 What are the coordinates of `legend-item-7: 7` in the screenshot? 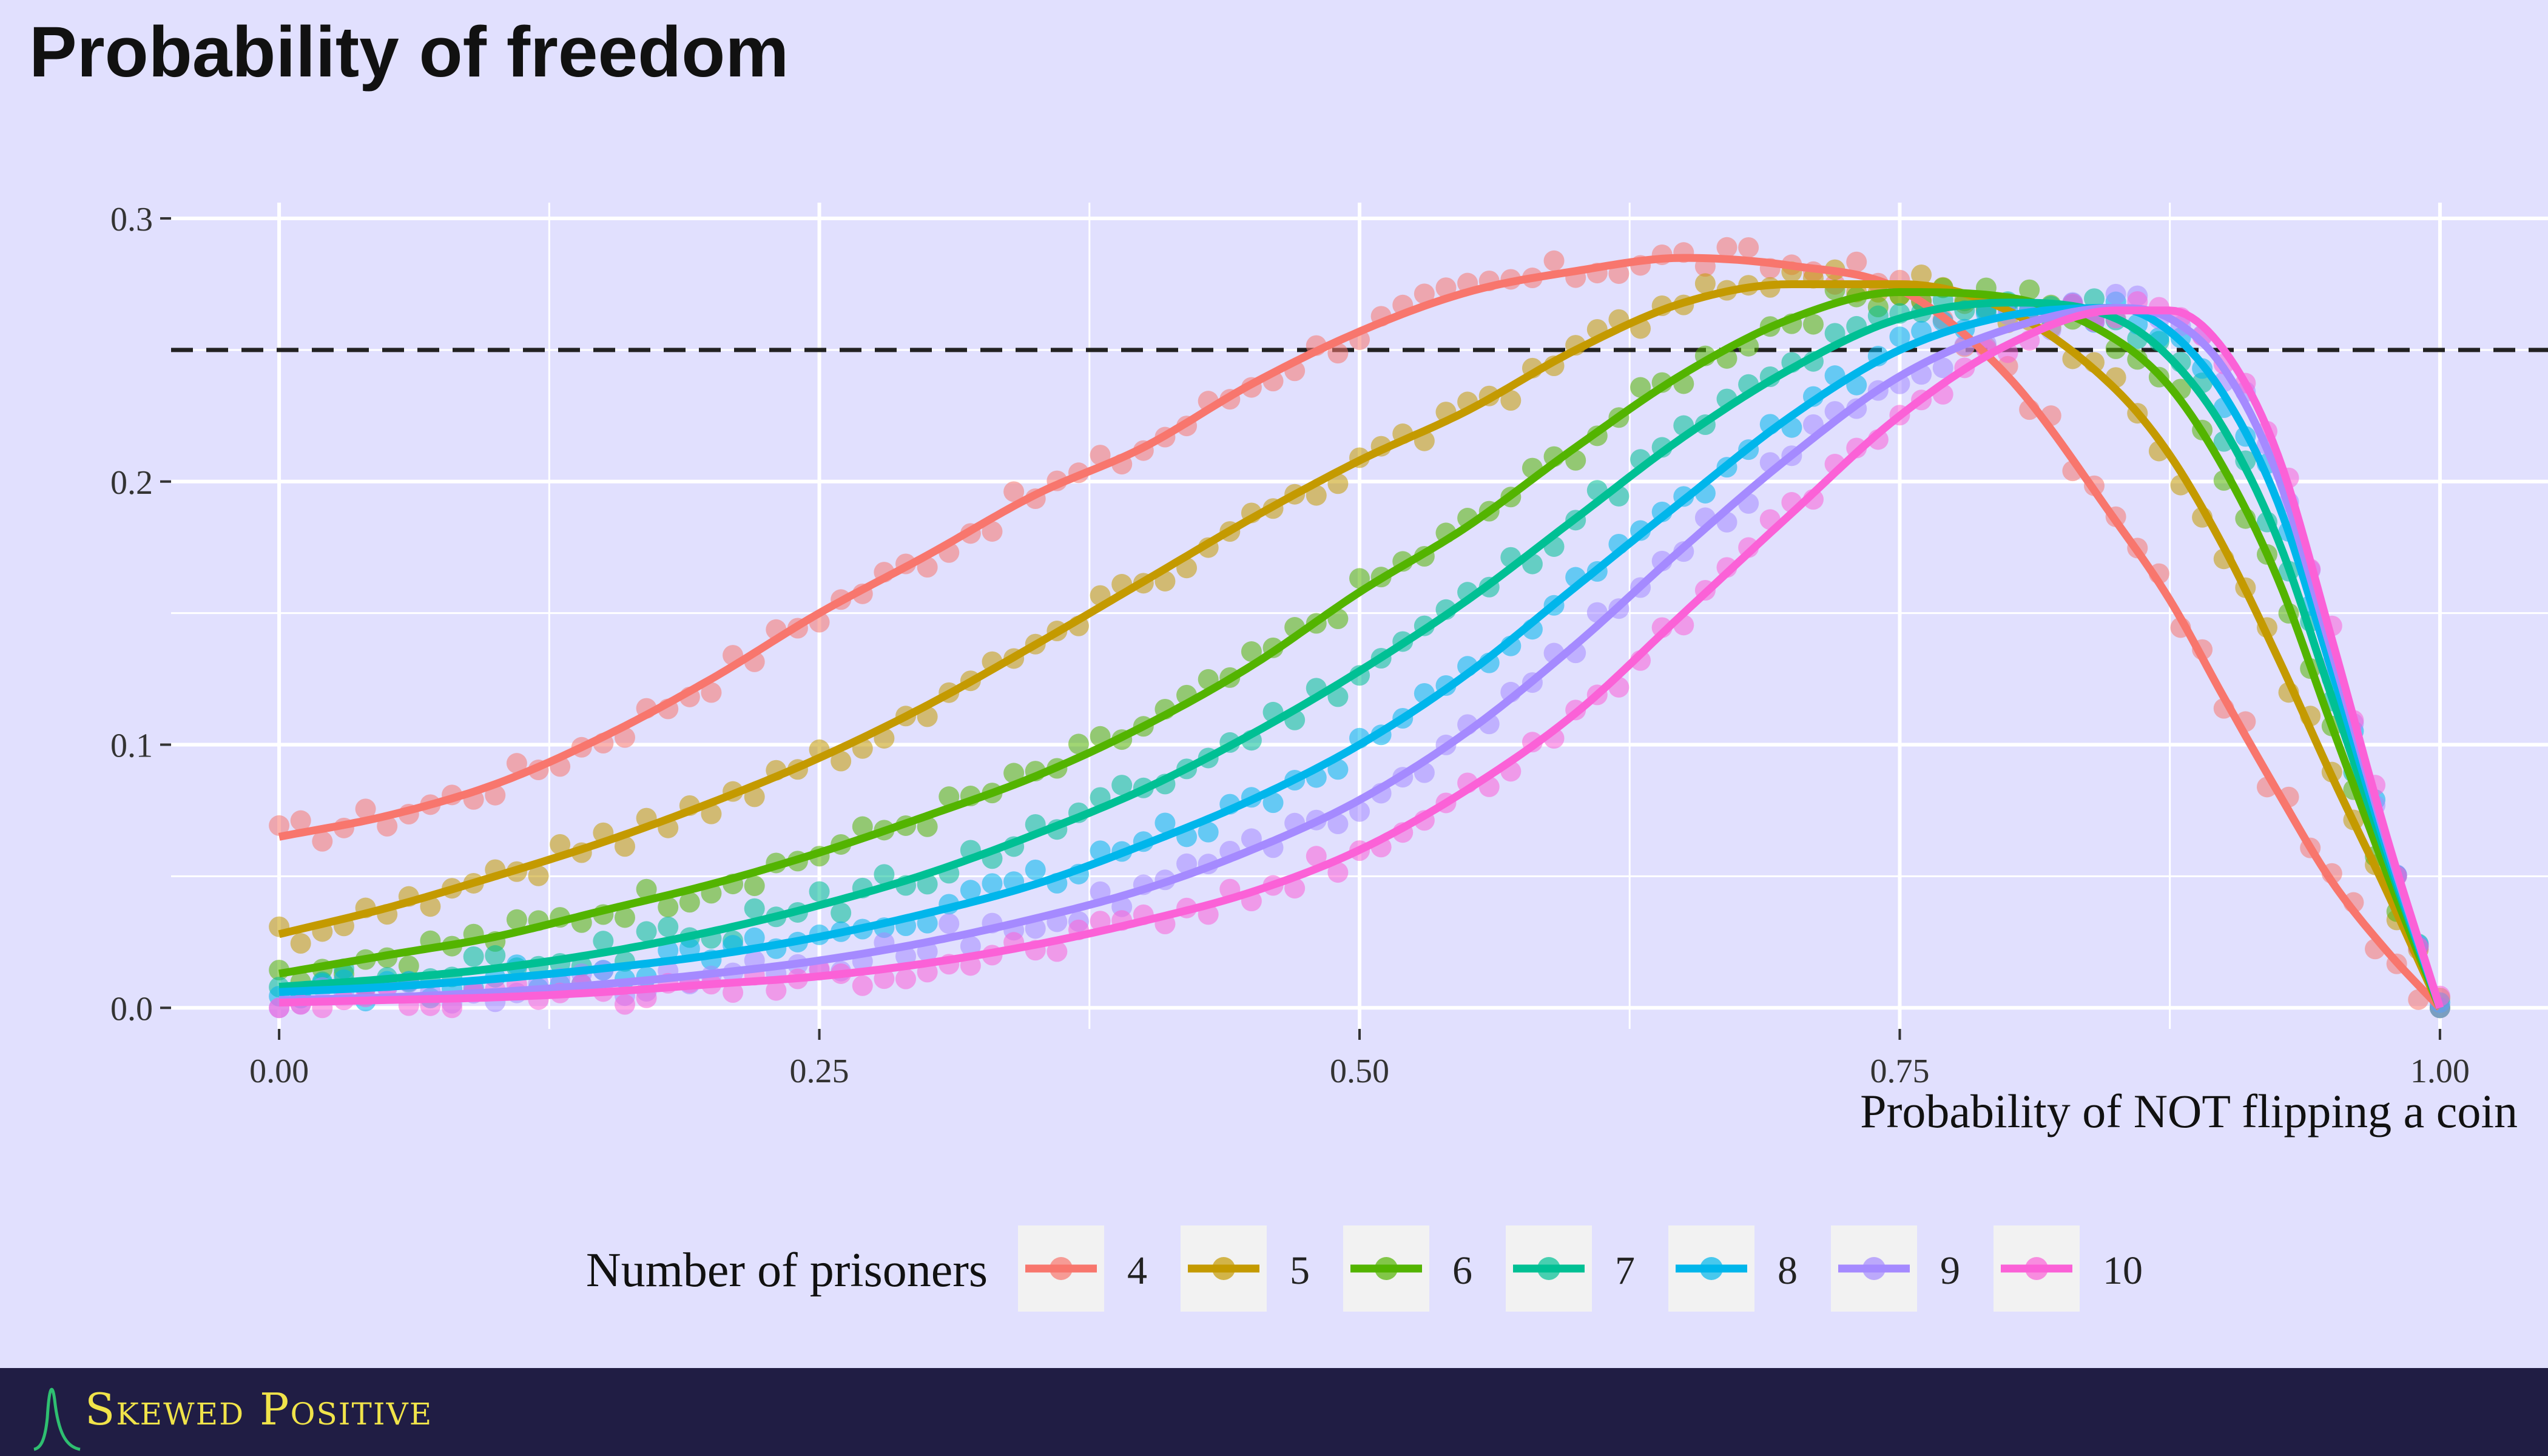 It's located at (1570, 1268).